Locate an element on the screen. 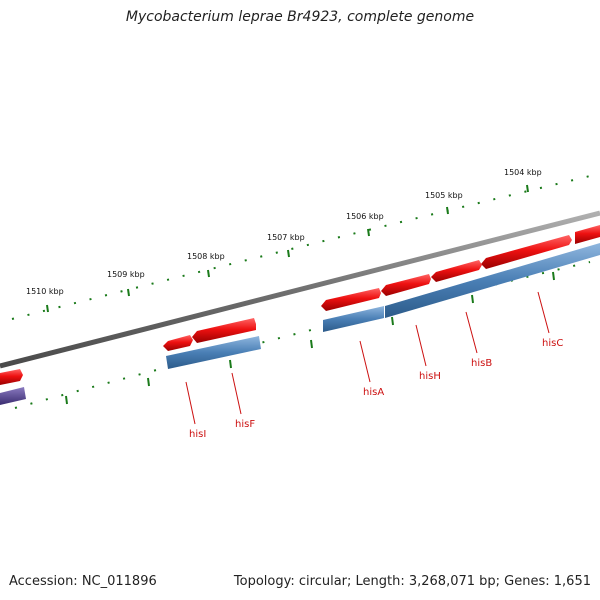 The image size is (600, 600). tick-label-1505: 1505 kbp is located at coordinates (444, 195).